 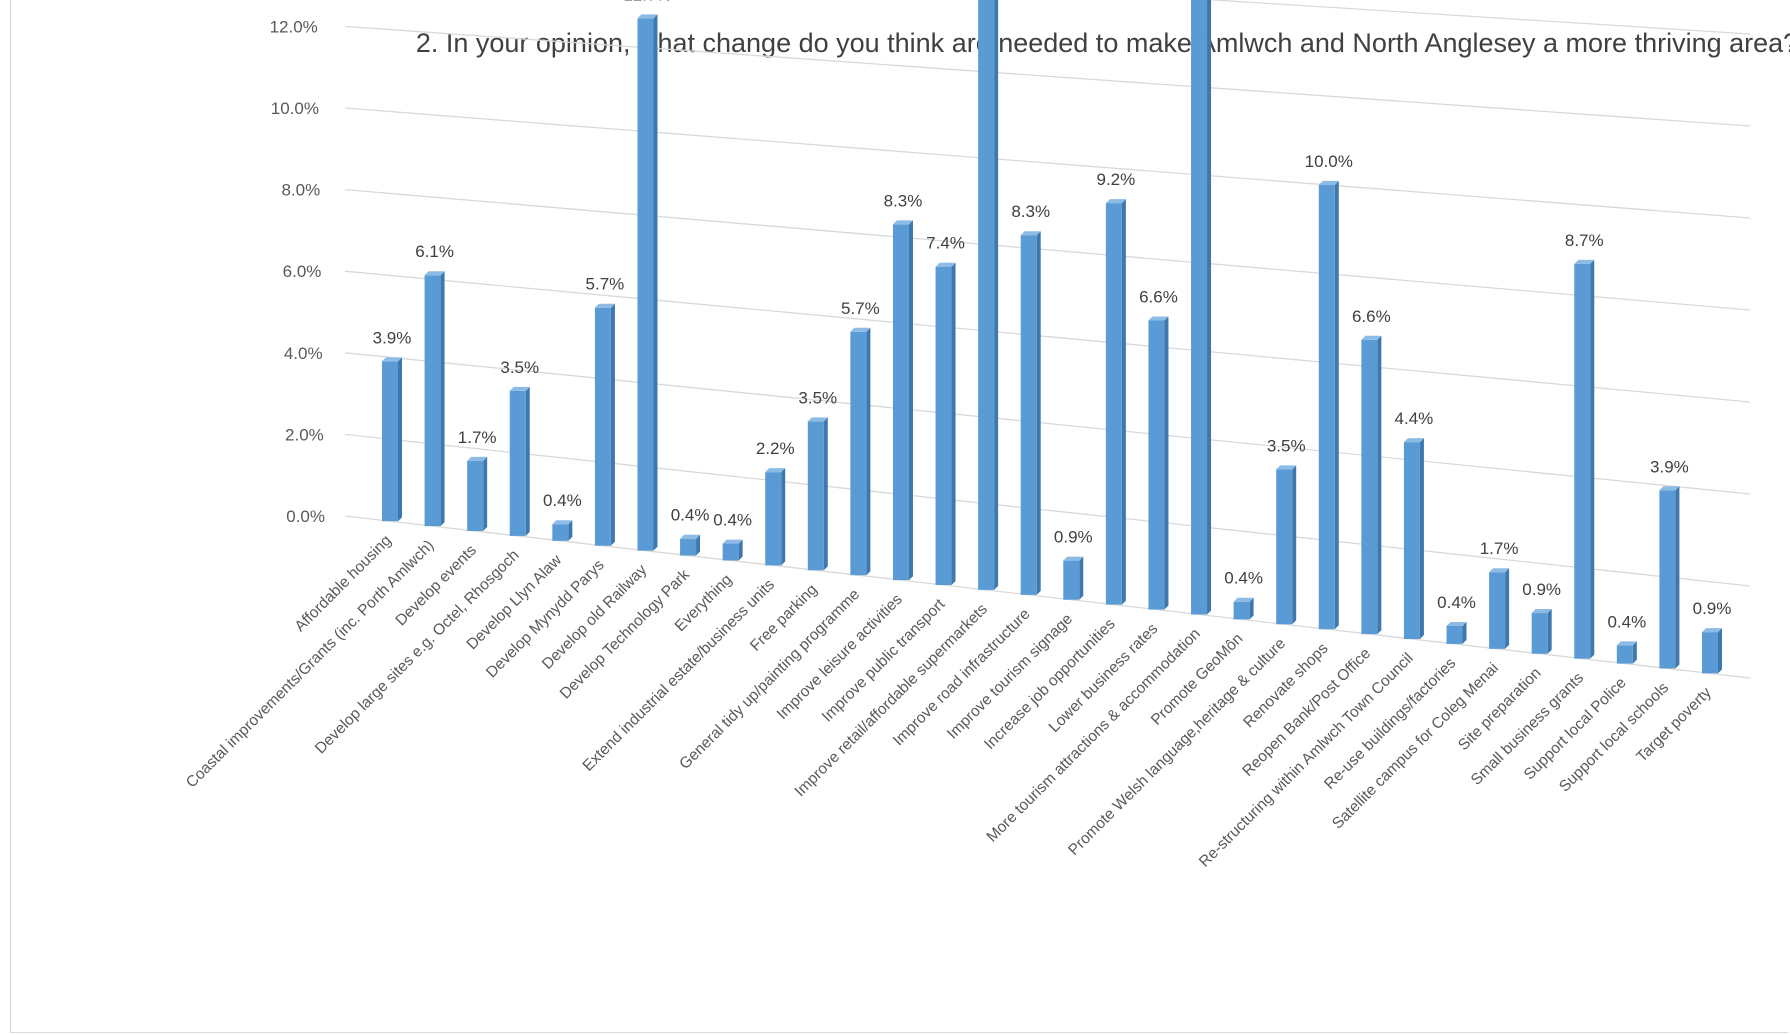 What do you see at coordinates (1030, 211) in the screenshot?
I see `data-label: 8.3%` at bounding box center [1030, 211].